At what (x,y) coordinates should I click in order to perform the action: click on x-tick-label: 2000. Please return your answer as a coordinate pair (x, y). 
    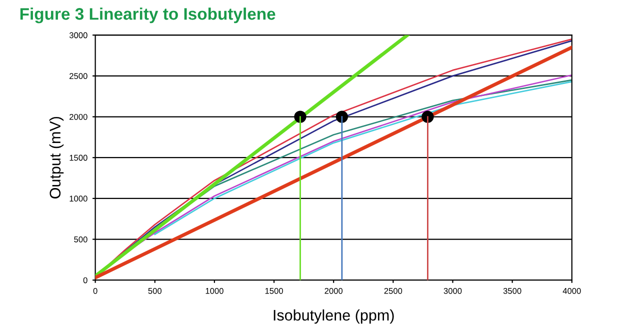
    Looking at the image, I should click on (333, 291).